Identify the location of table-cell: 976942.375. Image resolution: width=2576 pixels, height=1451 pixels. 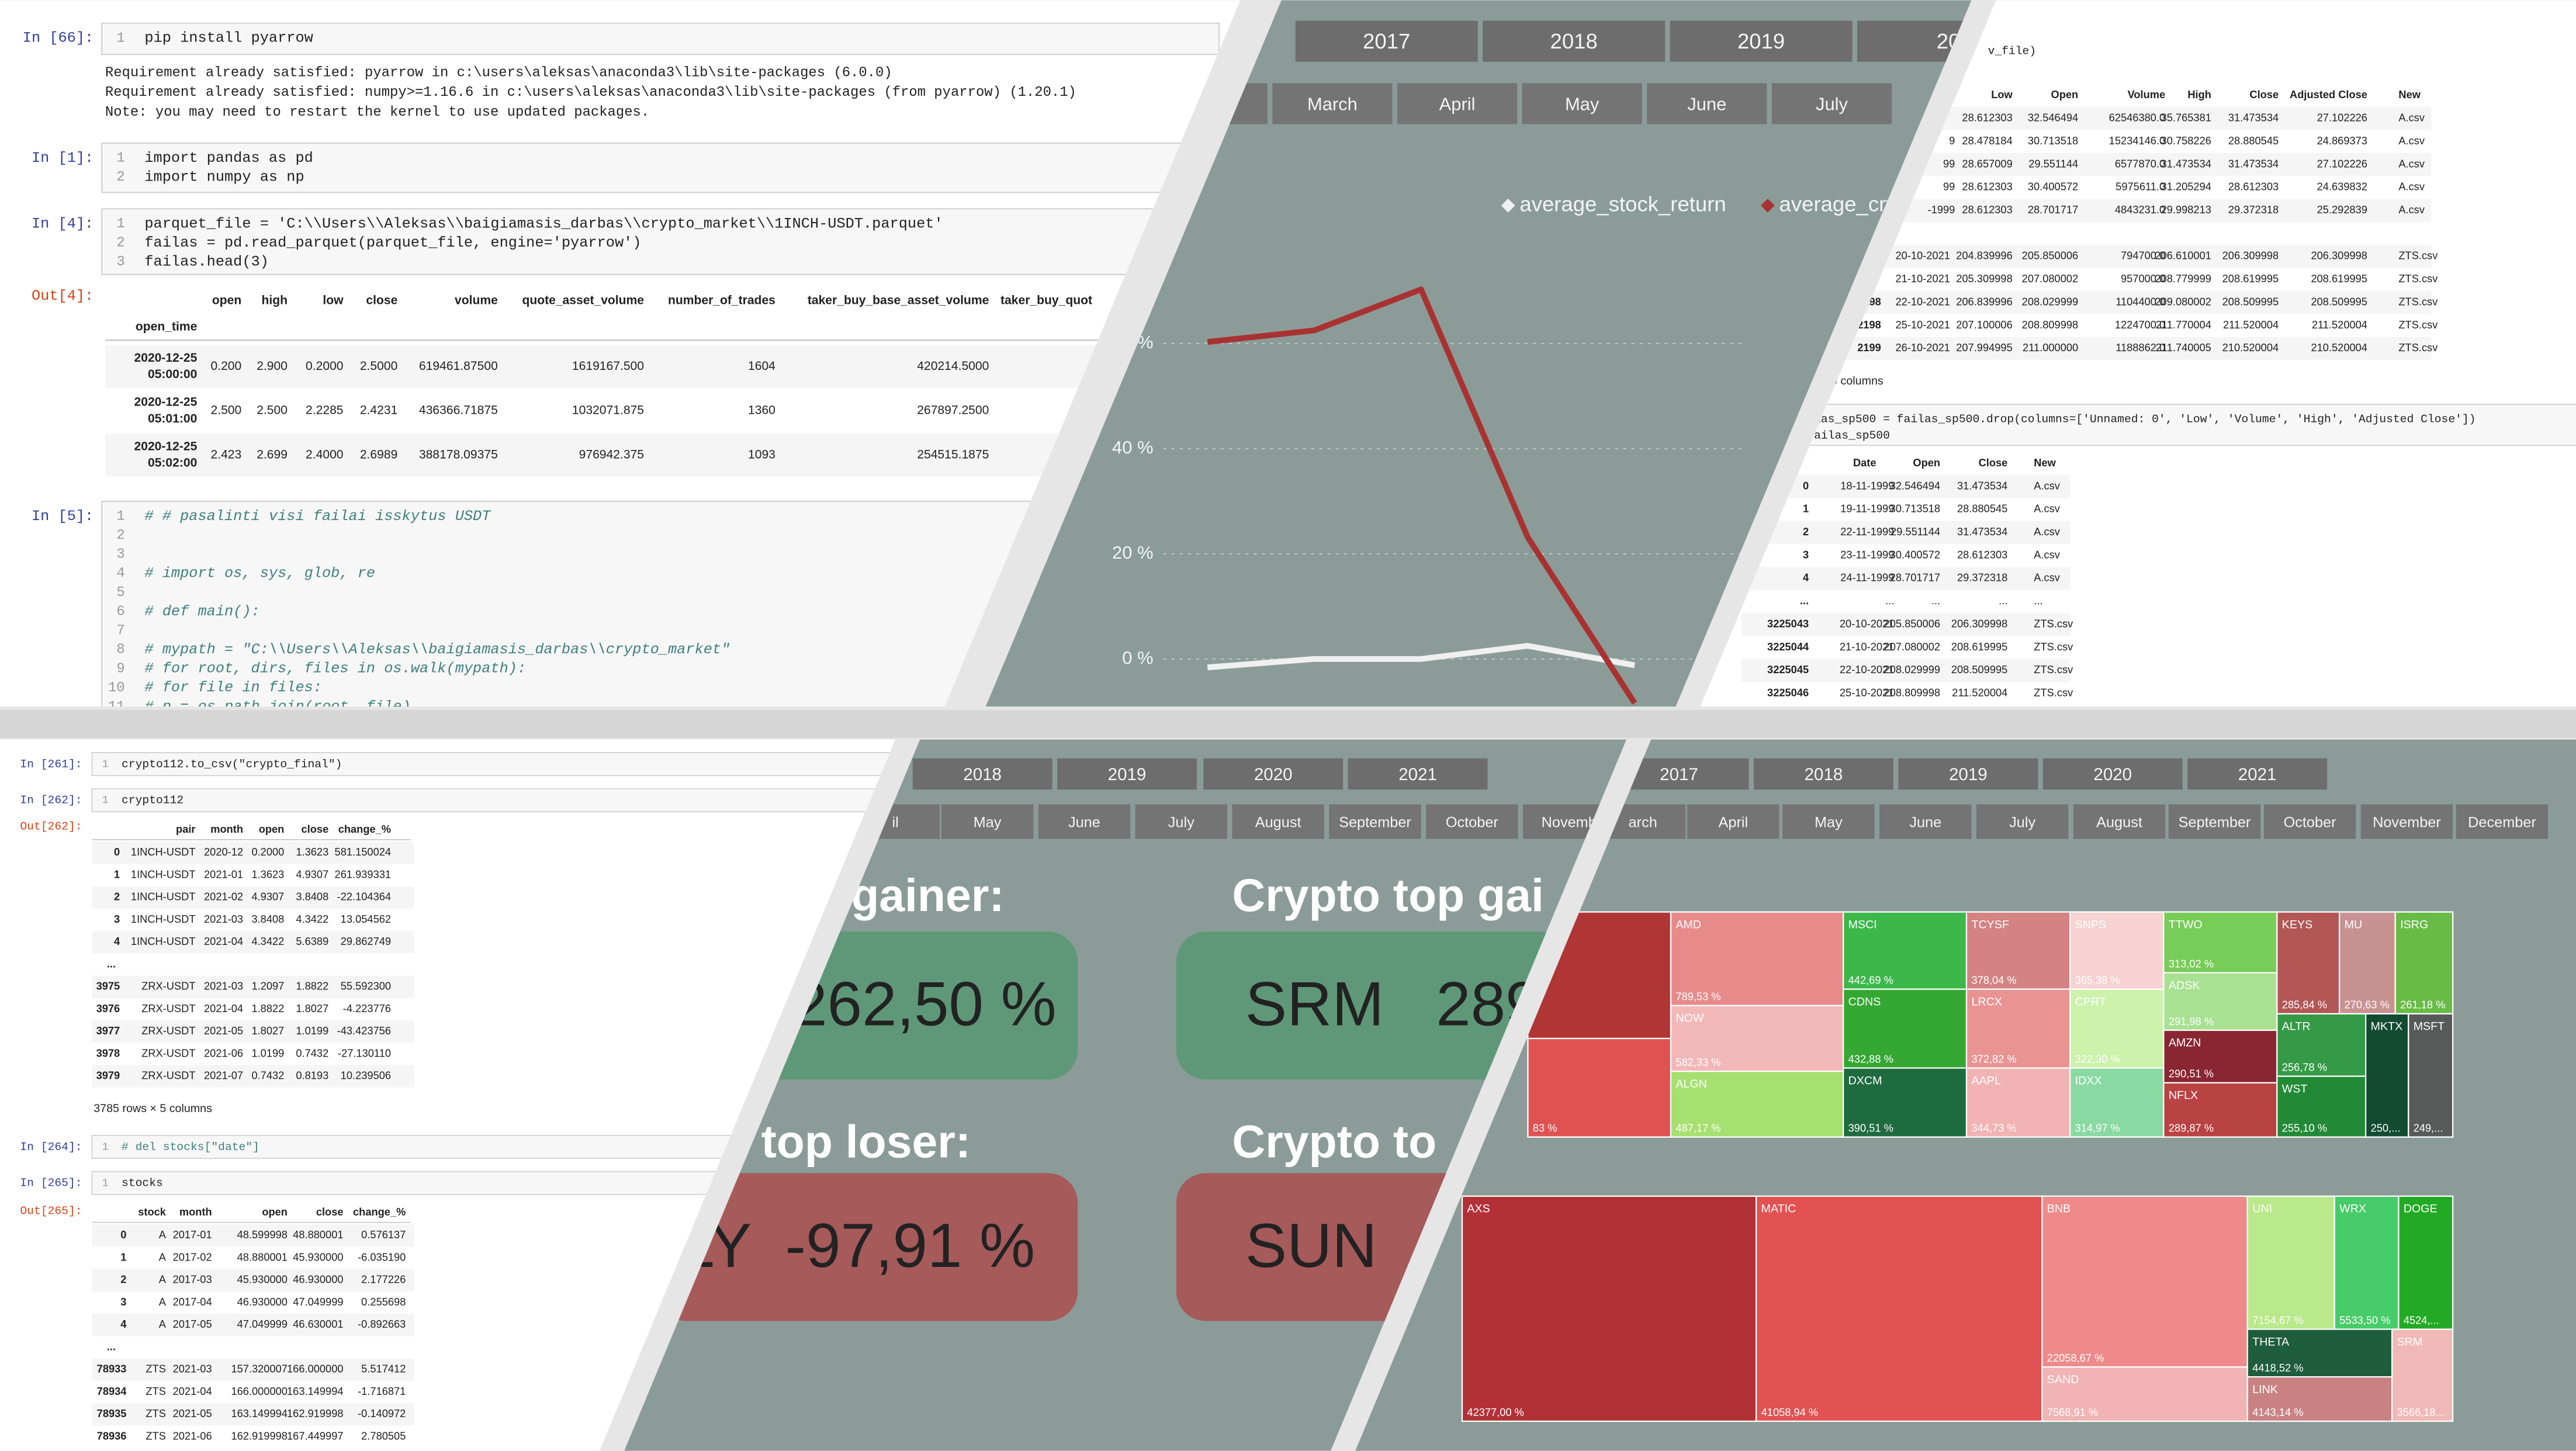
(612, 455).